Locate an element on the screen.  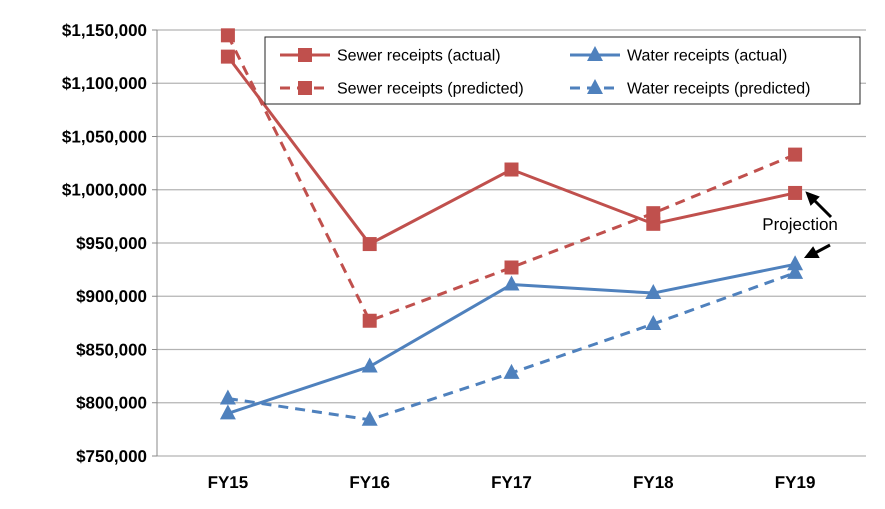
x-tick-label: FY19 is located at coordinates (795, 482).